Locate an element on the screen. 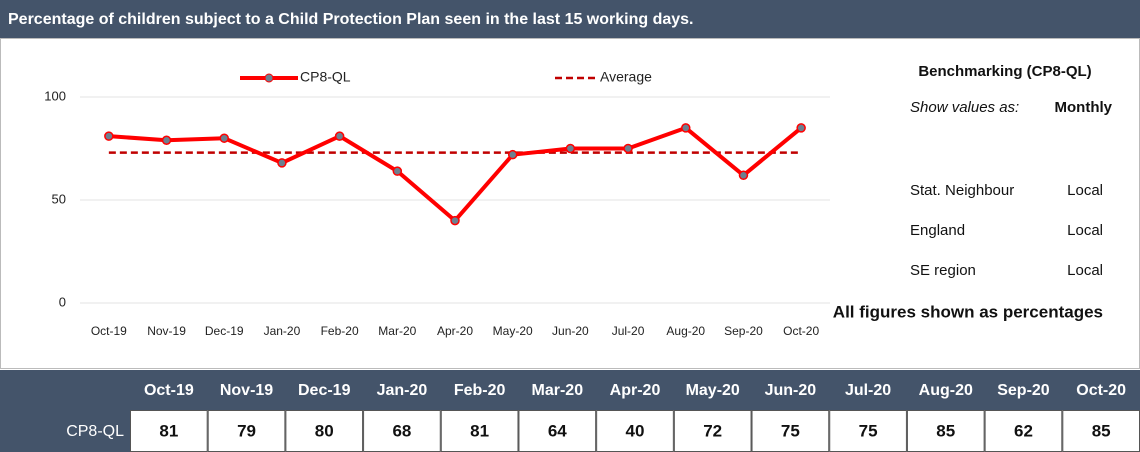 This screenshot has height=452, width=1140. table-header-label: Jul-20 is located at coordinates (868, 390).